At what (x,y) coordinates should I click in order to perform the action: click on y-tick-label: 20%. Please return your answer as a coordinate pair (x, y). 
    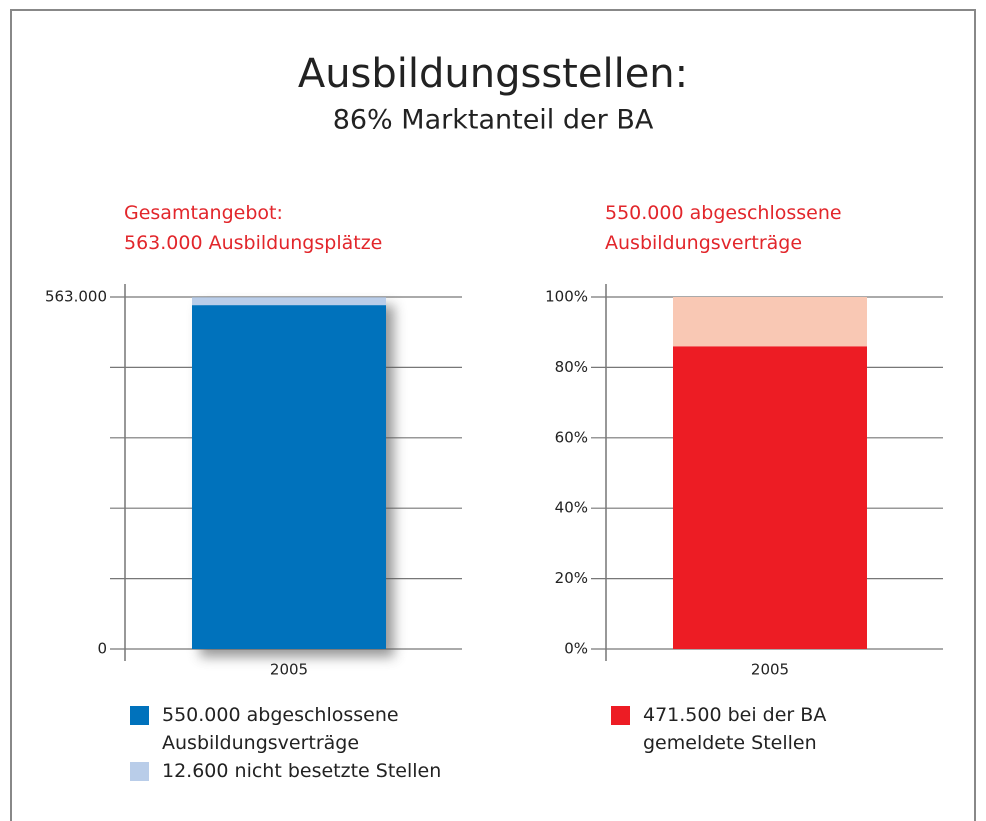
    Looking at the image, I should click on (571, 578).